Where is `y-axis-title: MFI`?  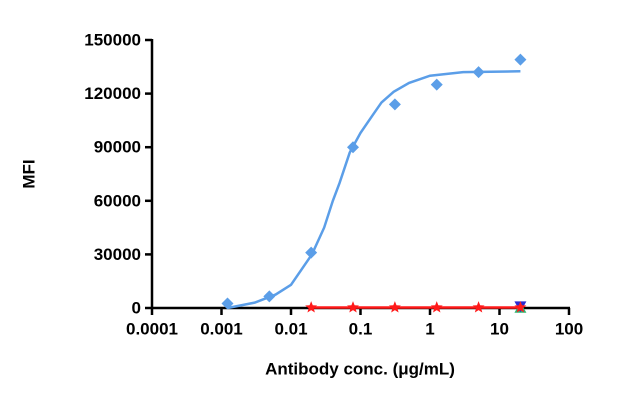
y-axis-title: MFI is located at coordinates (28, 173).